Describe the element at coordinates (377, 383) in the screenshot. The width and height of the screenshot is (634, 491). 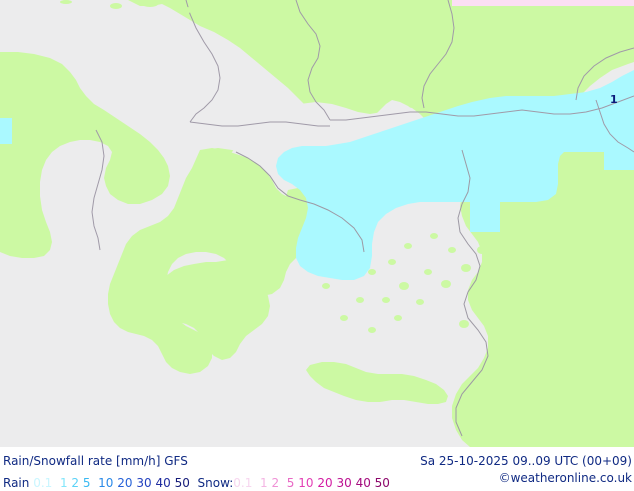
I see `land-crete` at that location.